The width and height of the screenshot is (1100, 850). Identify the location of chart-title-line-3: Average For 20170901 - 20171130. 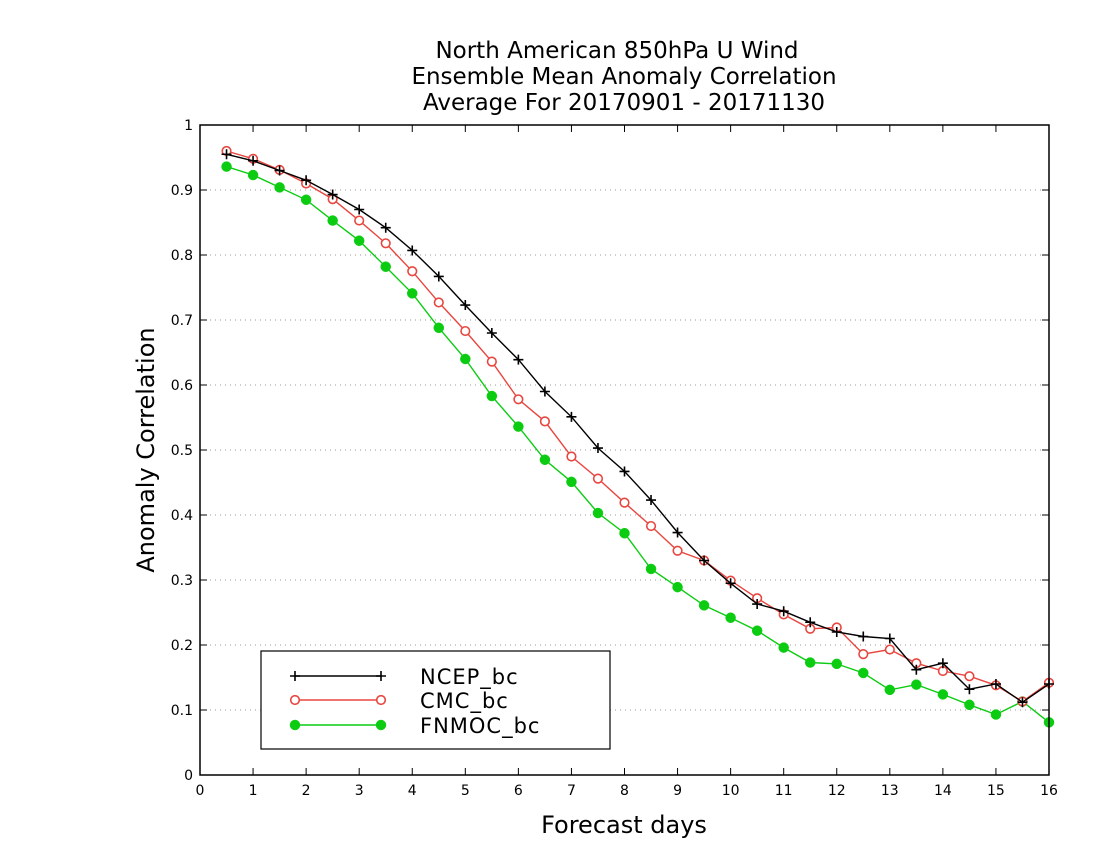
(624, 103).